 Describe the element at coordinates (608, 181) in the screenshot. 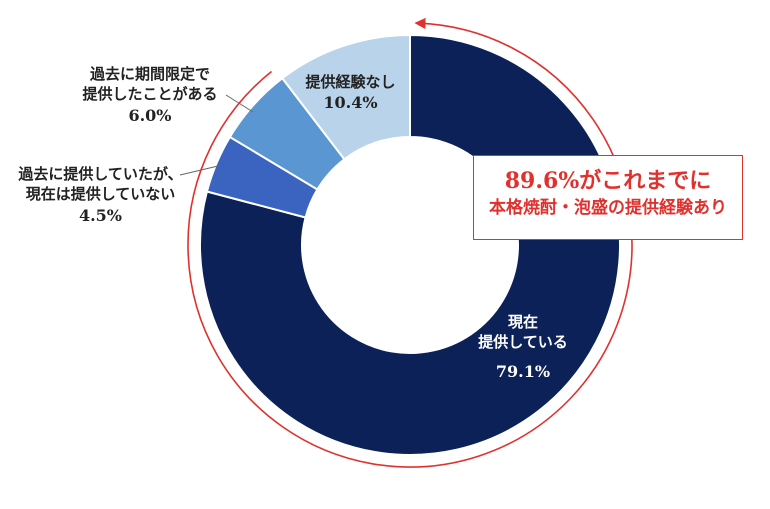

I see `callout-line1: 89.6%がこれまでに` at that location.